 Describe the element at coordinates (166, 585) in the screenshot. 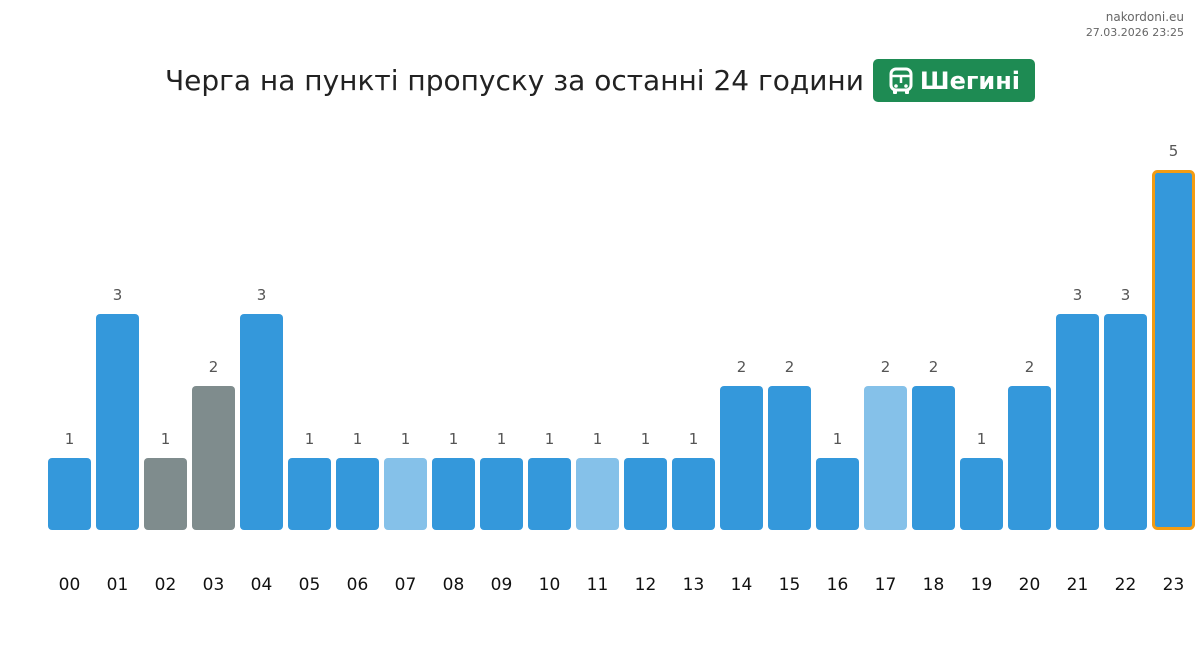

I see `x-tick-label: 02` at that location.